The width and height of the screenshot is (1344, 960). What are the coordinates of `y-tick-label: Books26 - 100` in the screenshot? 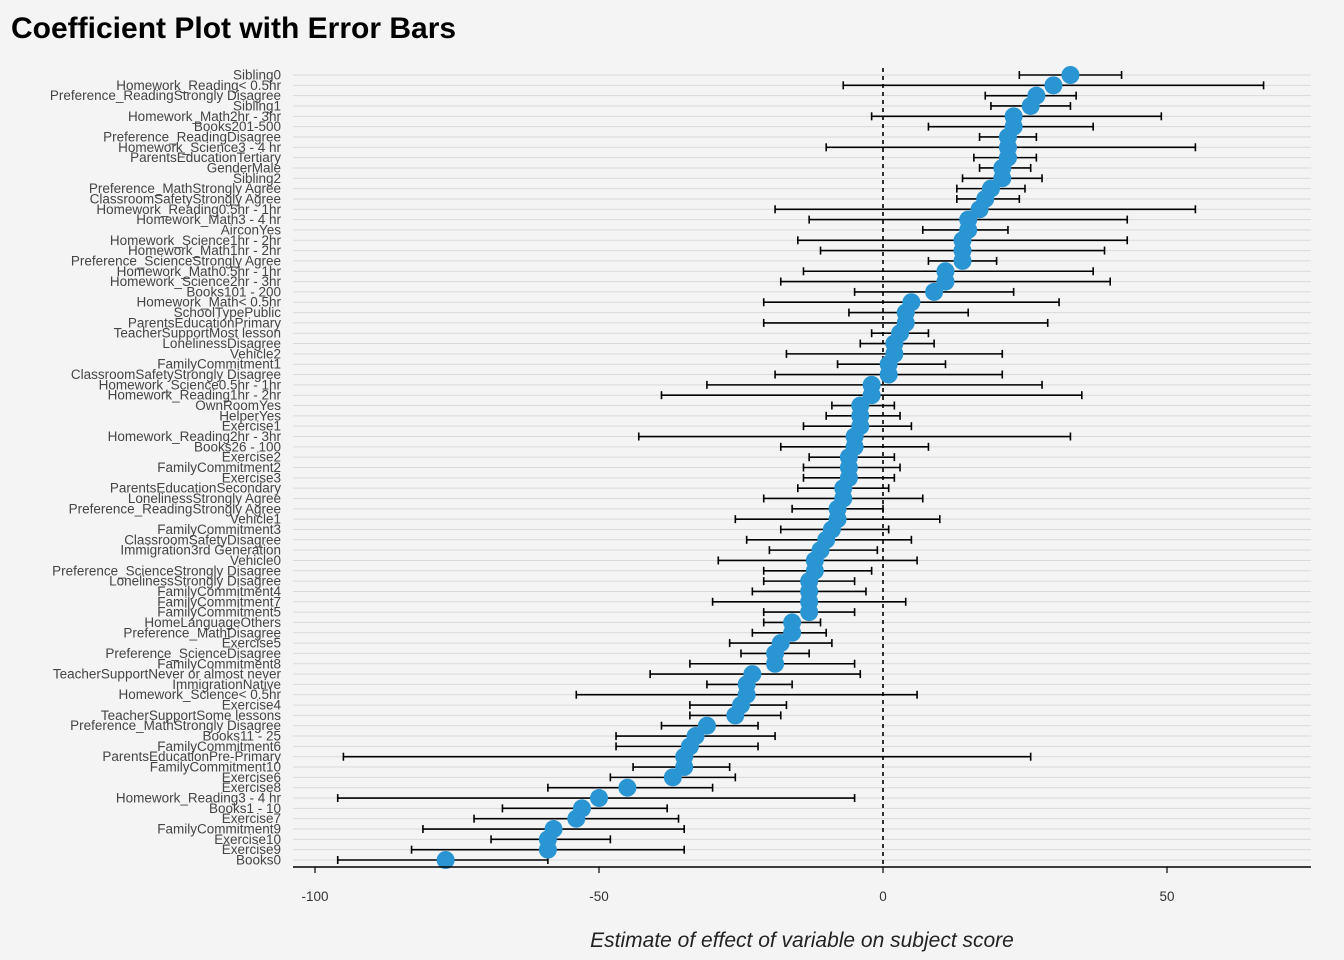 It's located at (237, 446).